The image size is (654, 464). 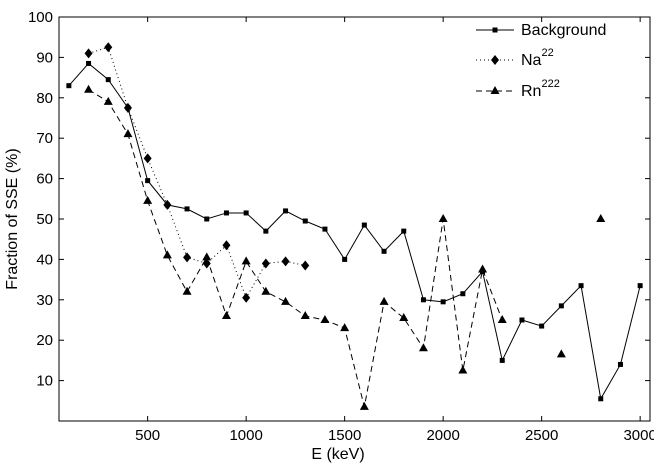 I want to click on legend-label-na22-base: Na, so click(x=531, y=60).